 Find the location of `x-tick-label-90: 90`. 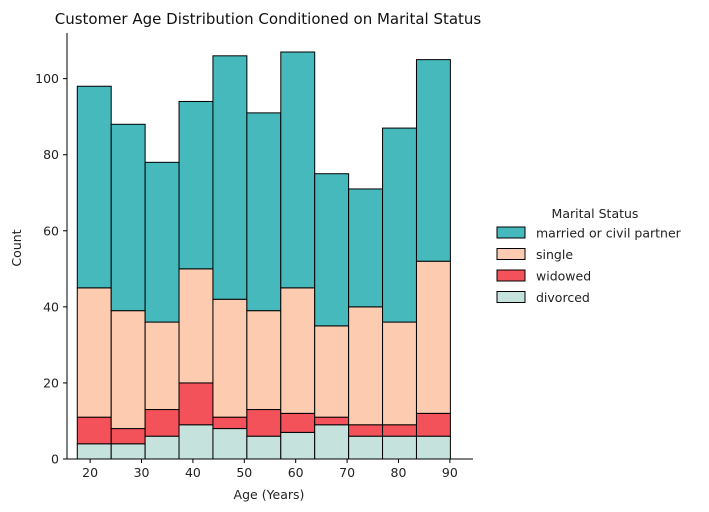

x-tick-label-90: 90 is located at coordinates (450, 472).